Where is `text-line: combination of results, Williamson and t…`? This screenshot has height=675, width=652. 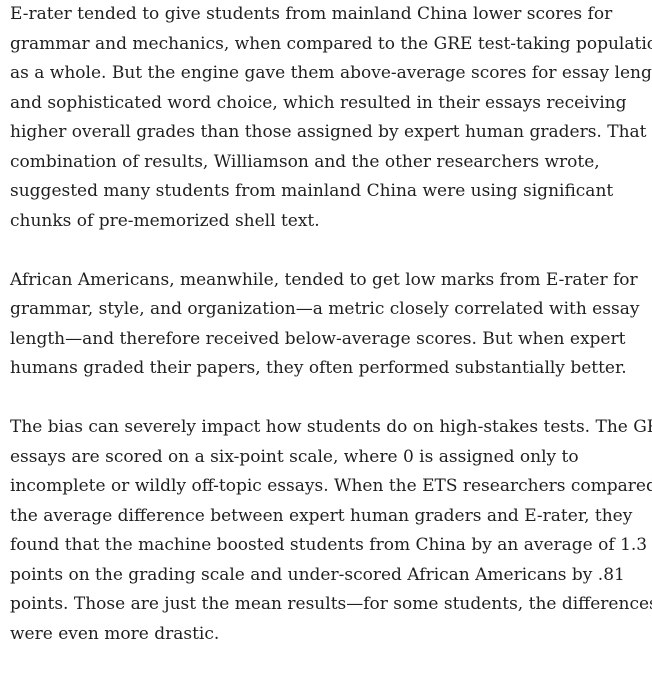 text-line: combination of results, Williamson and t… is located at coordinates (305, 161).